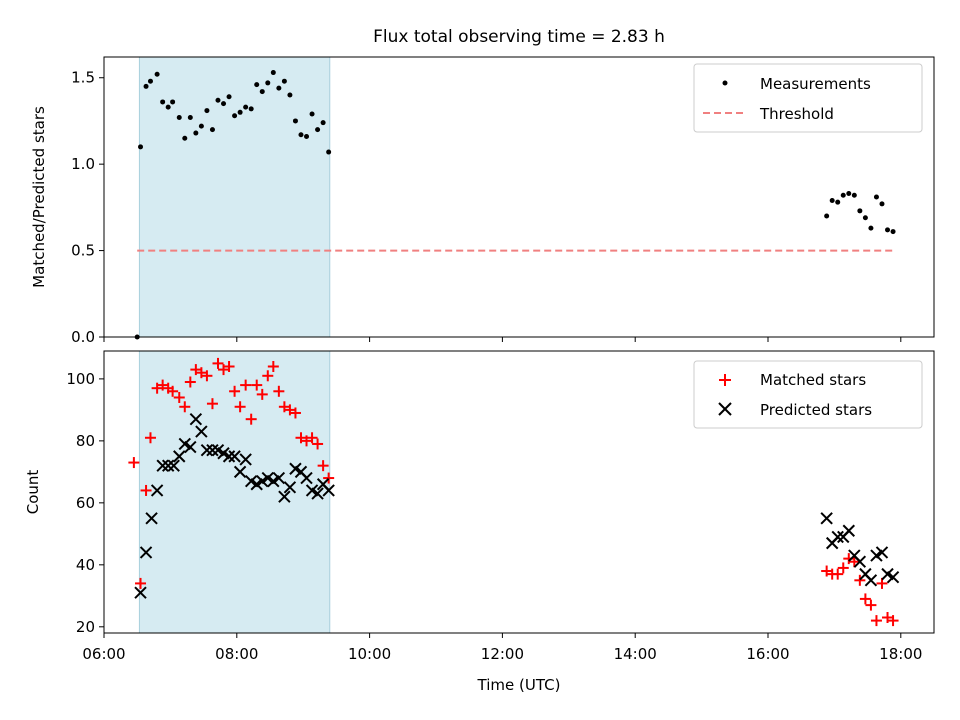 The height and width of the screenshot is (720, 960). I want to click on x-tick-label: 08:00, so click(236, 654).